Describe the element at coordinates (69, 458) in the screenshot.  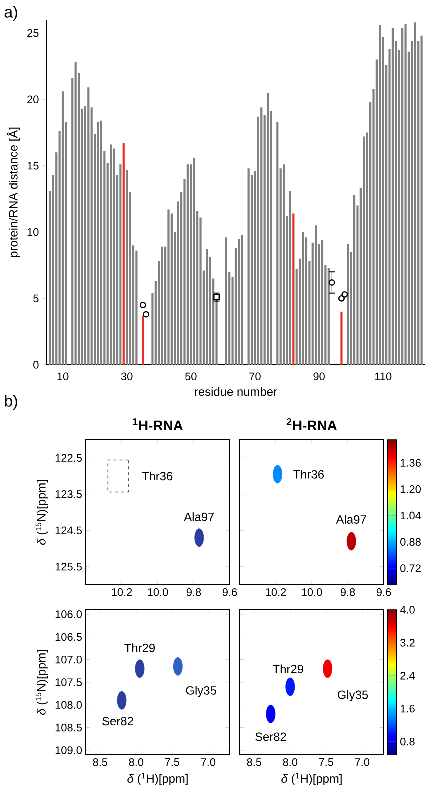
I see `y-tick-label: 122.5` at that location.